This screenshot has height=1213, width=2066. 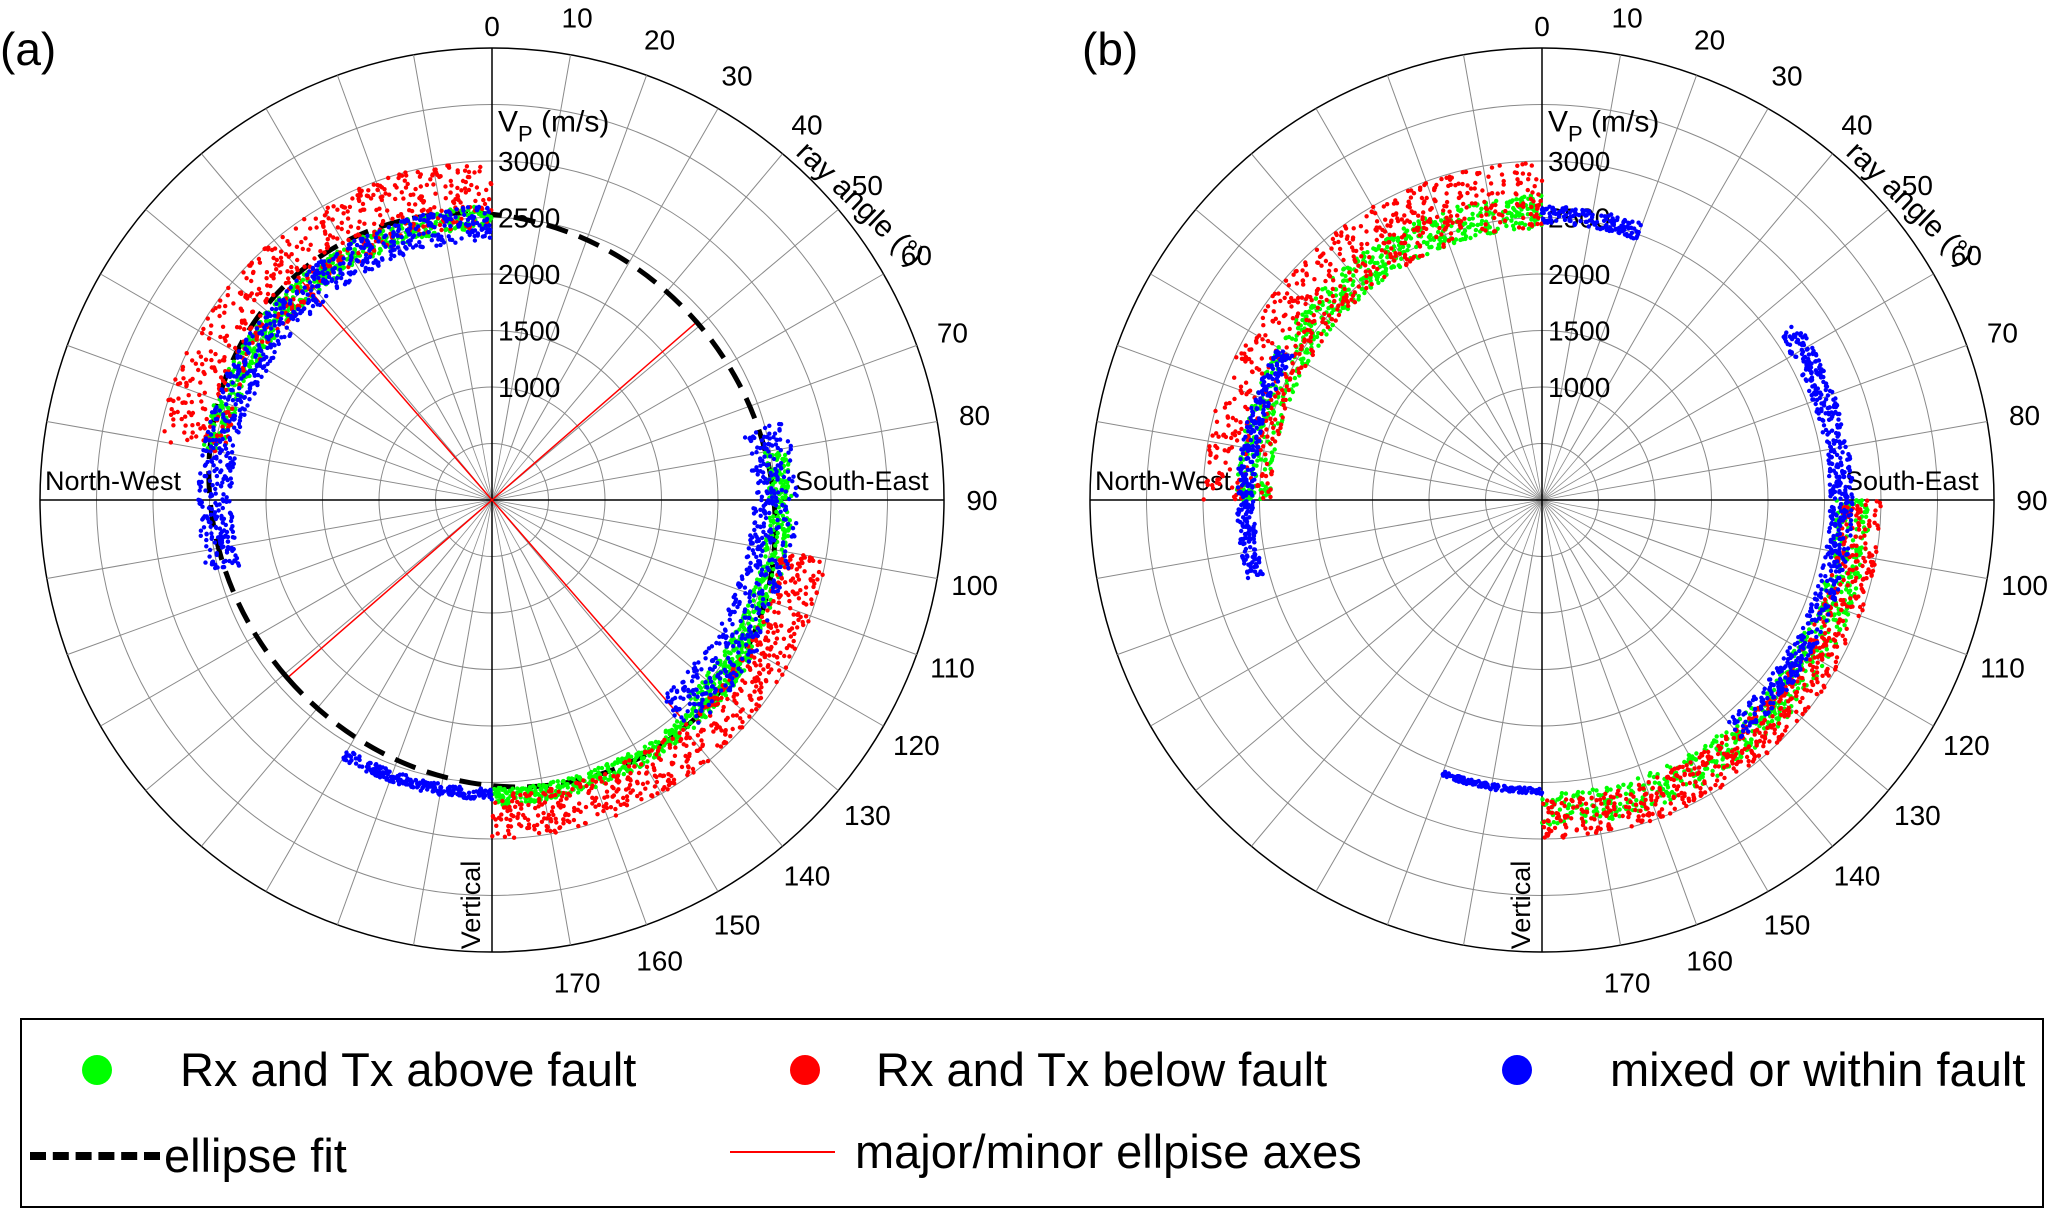 What do you see at coordinates (2031, 500) in the screenshot?
I see `angle-tick-label: 90` at bounding box center [2031, 500].